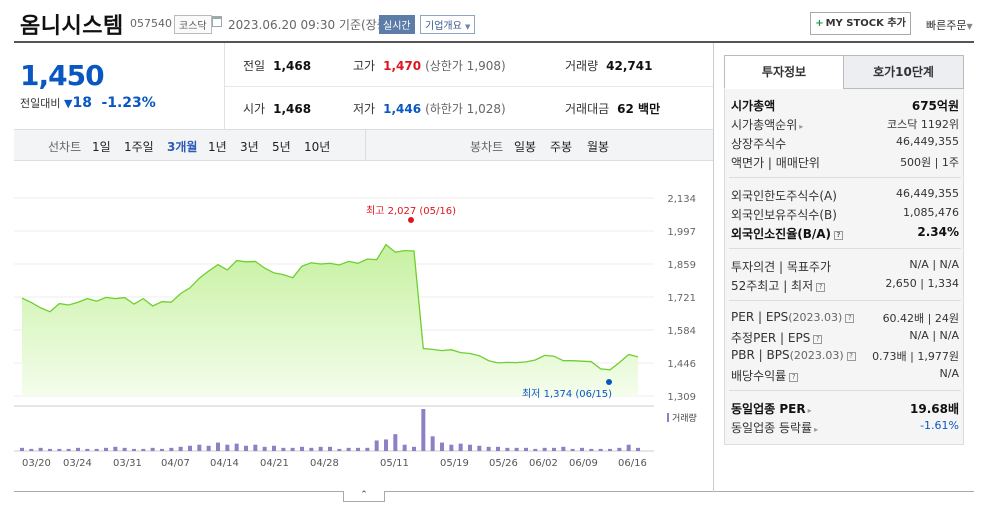 The image size is (994, 508). I want to click on current-price: 1,450, so click(62, 75).